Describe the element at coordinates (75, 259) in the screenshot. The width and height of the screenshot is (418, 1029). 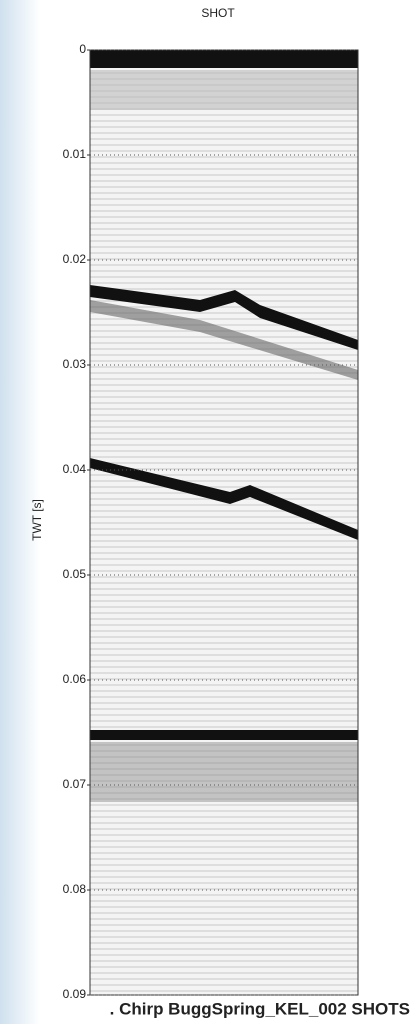
I see `y-tick-label: 0.02` at that location.